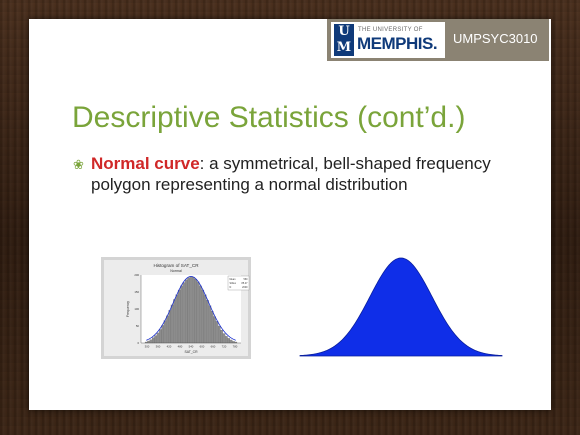 The height and width of the screenshot is (435, 580). Describe the element at coordinates (136, 275) in the screenshot. I see `histogram-y-tick-label: 200` at that location.